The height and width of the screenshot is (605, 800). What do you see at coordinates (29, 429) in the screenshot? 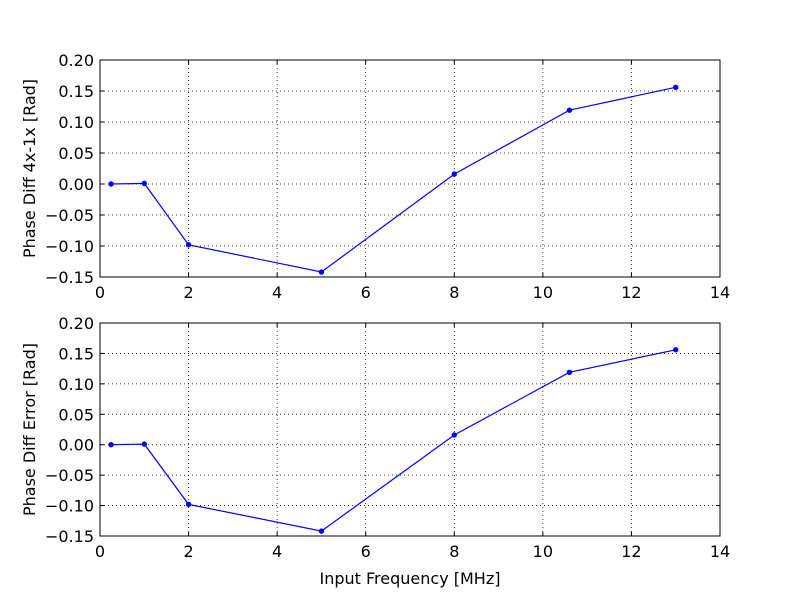
I see `y-axis-label: Phase Diff Error [Rad]` at bounding box center [29, 429].